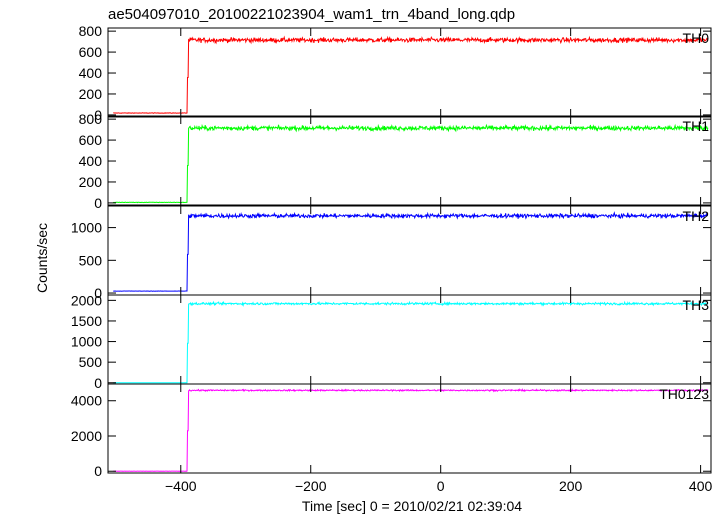 This screenshot has height=516, width=724. What do you see at coordinates (571, 486) in the screenshot?
I see `x-tick-label: 200` at bounding box center [571, 486].